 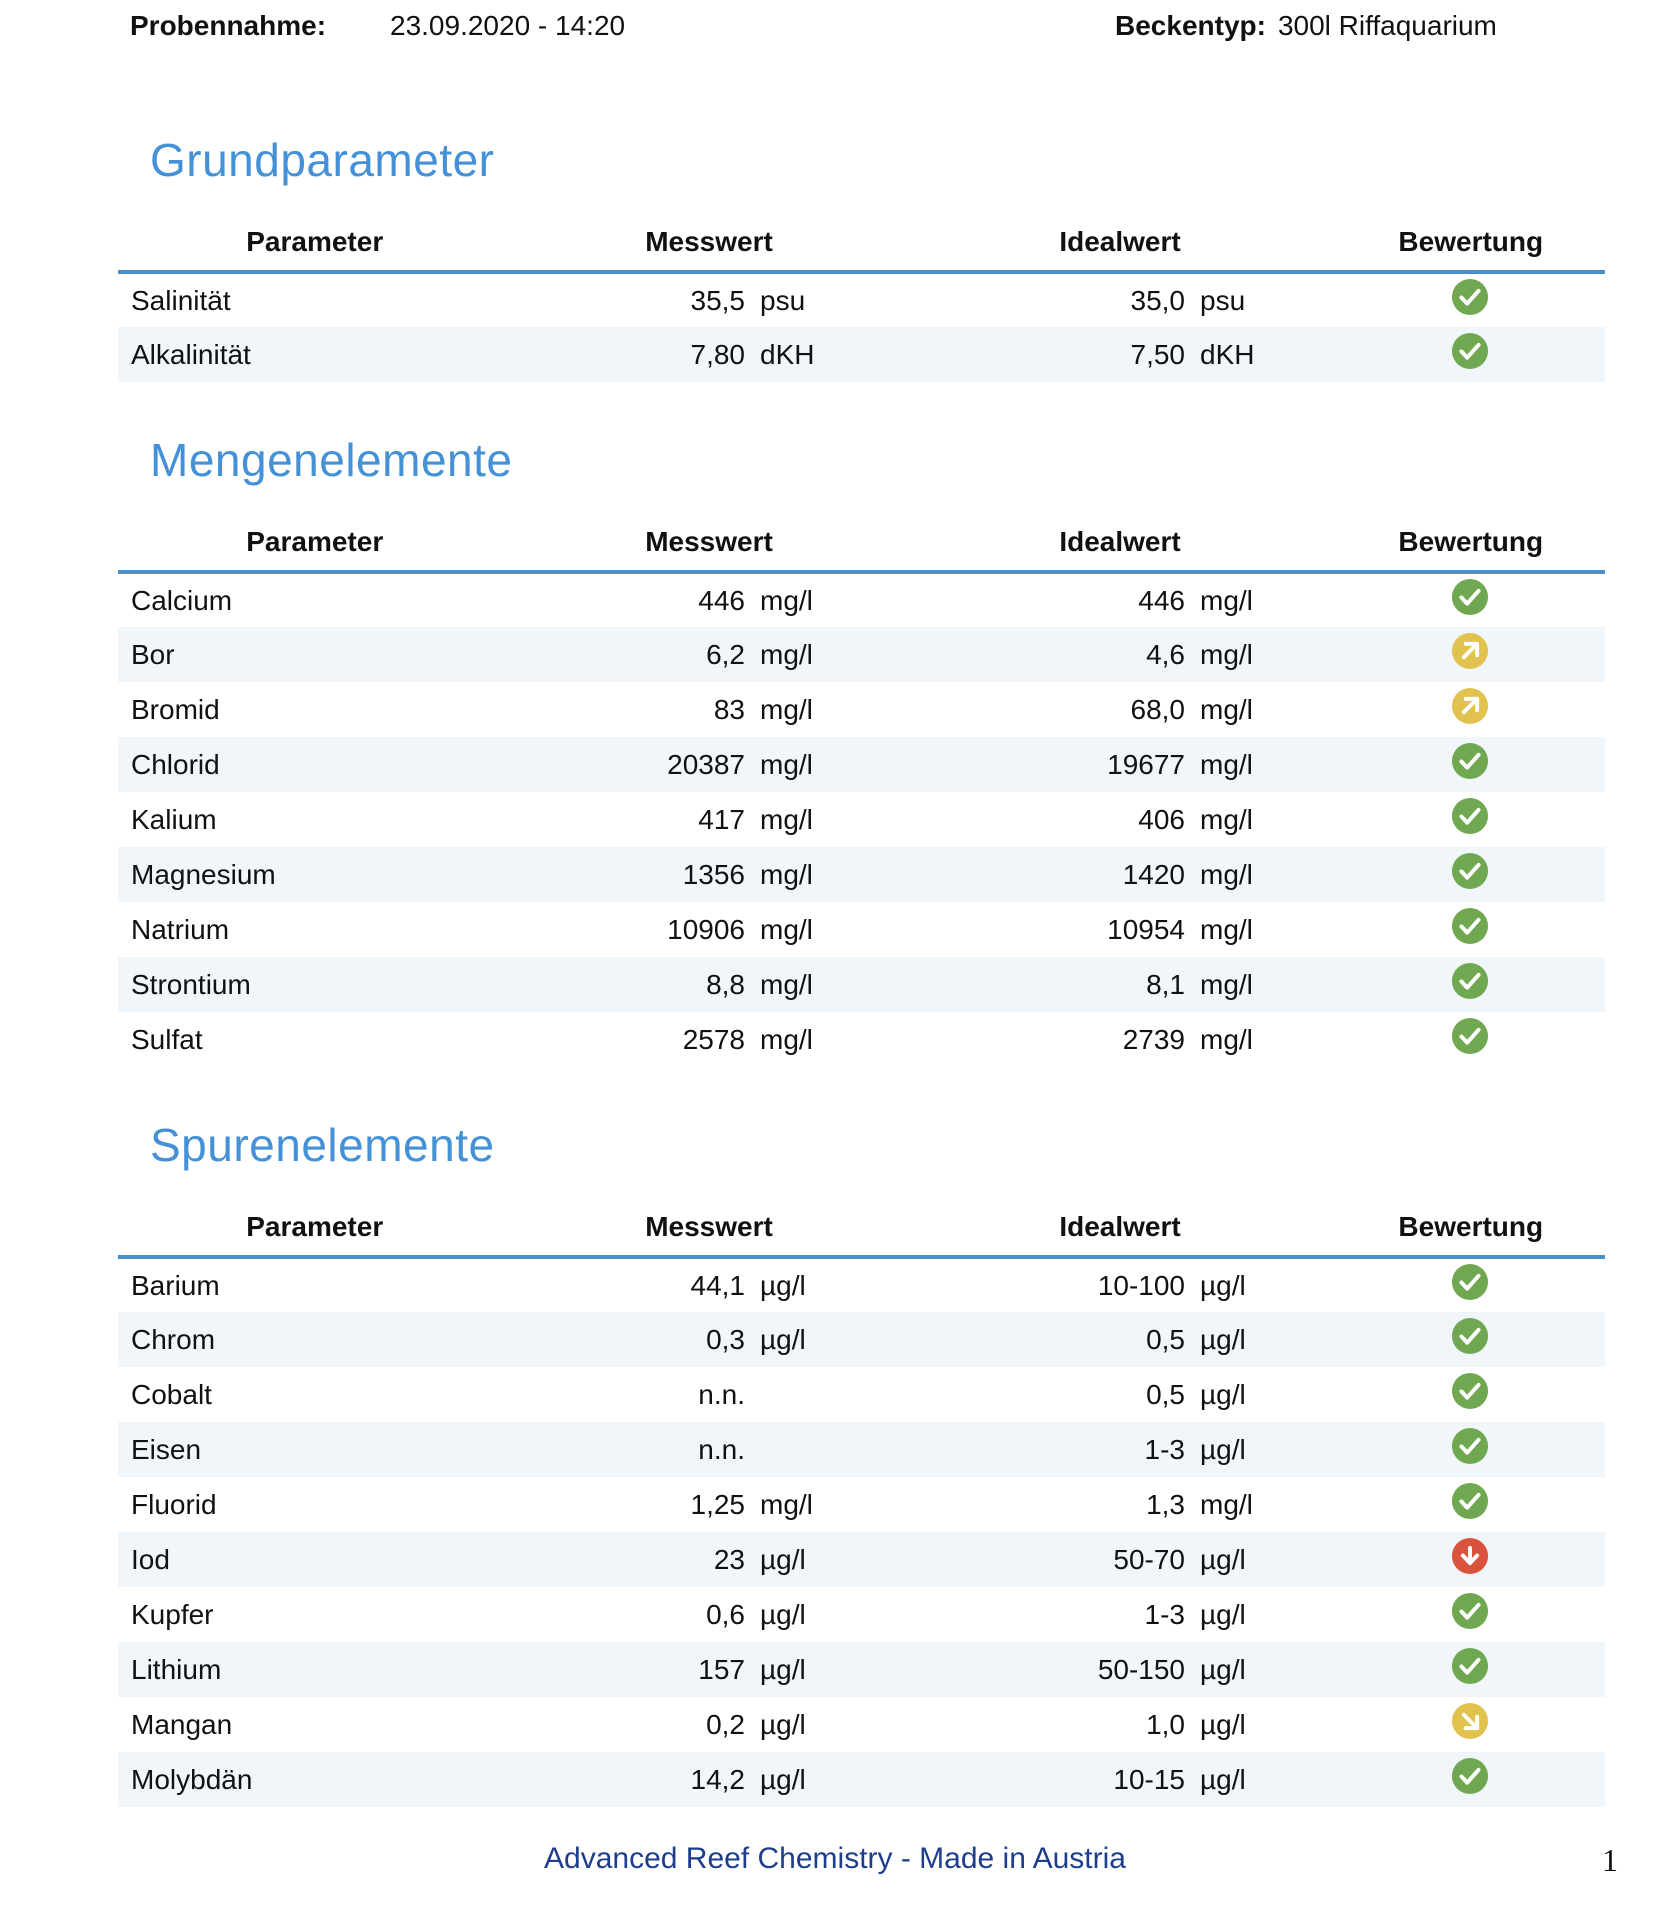 What do you see at coordinates (629, 874) in the screenshot?
I see `measured-value: 1356` at bounding box center [629, 874].